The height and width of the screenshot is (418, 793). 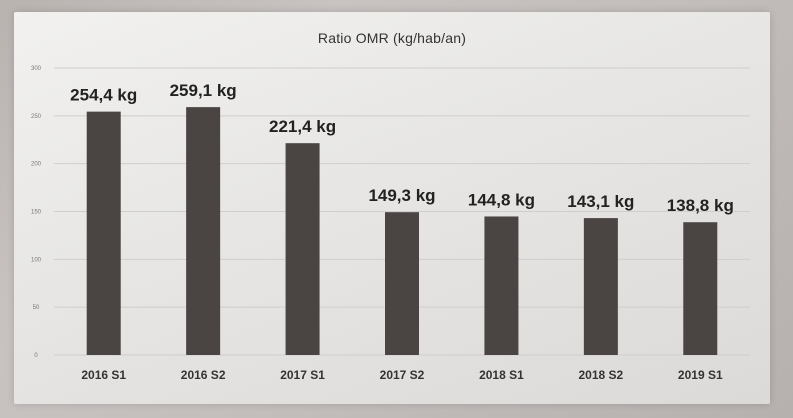 I want to click on bar-value-label: 259,1 kg, so click(x=203, y=90).